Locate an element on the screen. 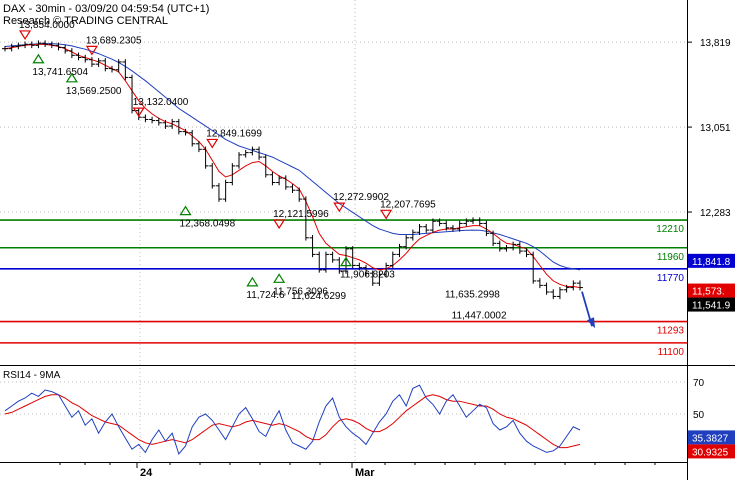  pivot-high-label: 12,121.5996 is located at coordinates (301, 214).